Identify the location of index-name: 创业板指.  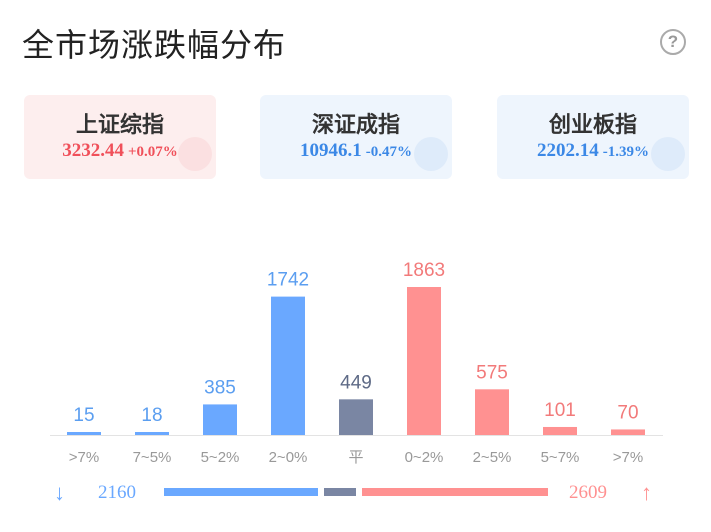
(592, 124).